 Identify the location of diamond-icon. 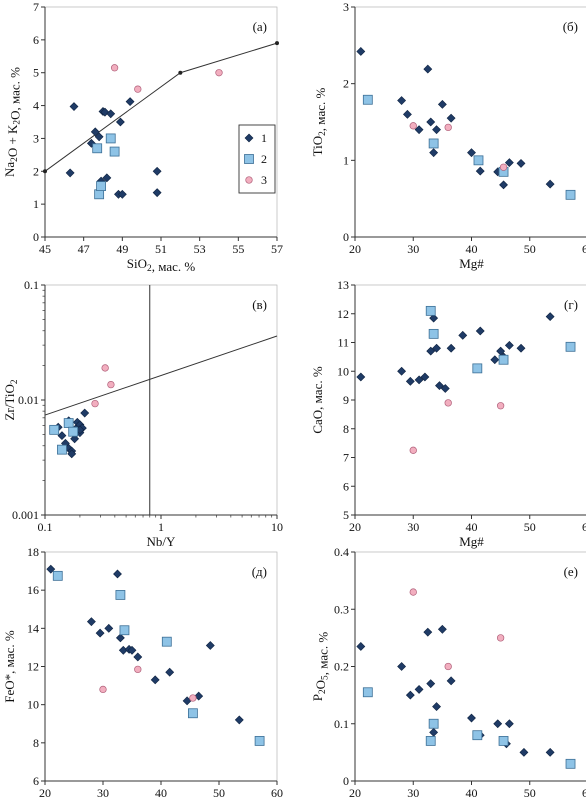
(249, 138).